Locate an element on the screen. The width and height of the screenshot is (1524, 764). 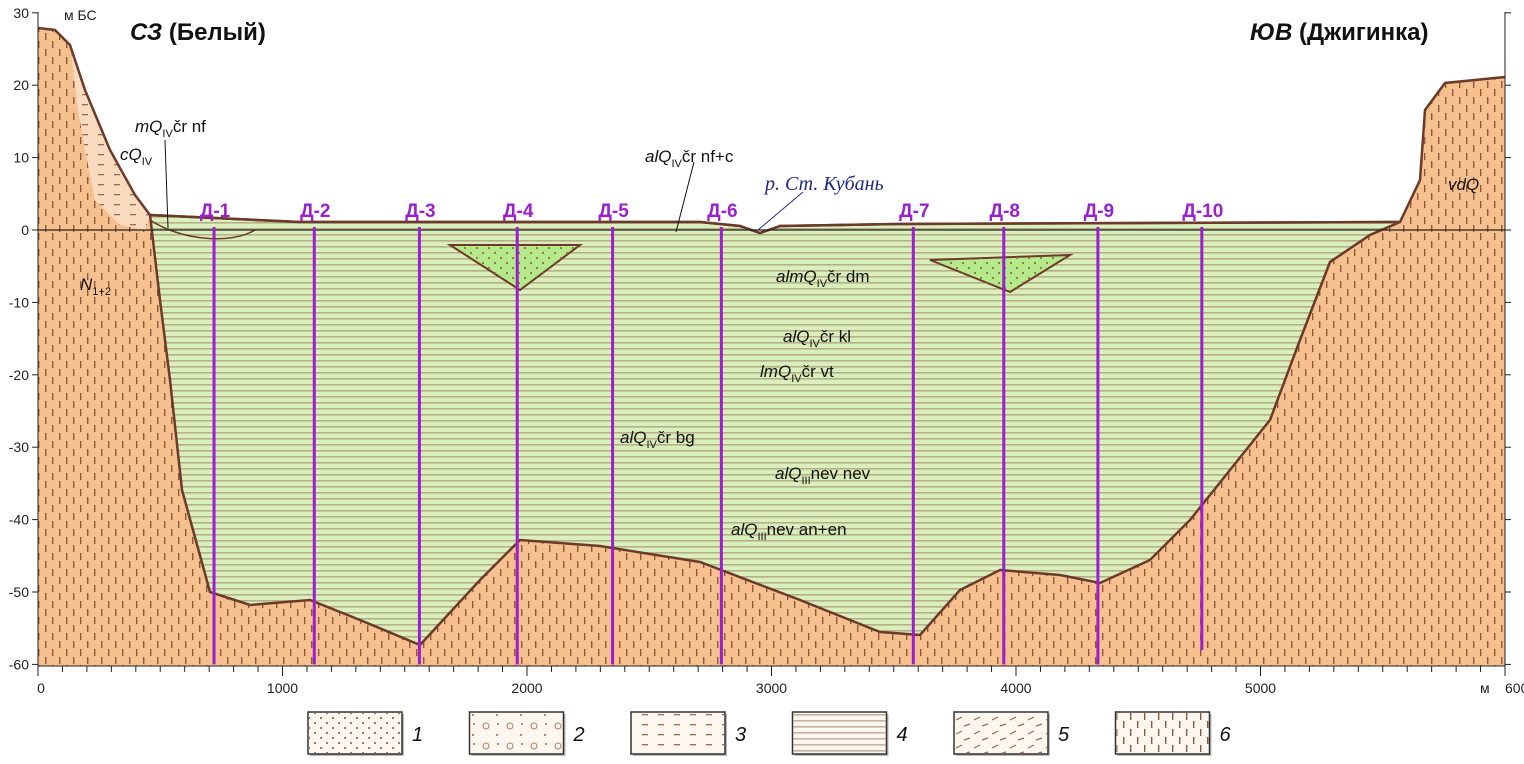
unit-label-bg: alQIVčr bg is located at coordinates (657, 439).